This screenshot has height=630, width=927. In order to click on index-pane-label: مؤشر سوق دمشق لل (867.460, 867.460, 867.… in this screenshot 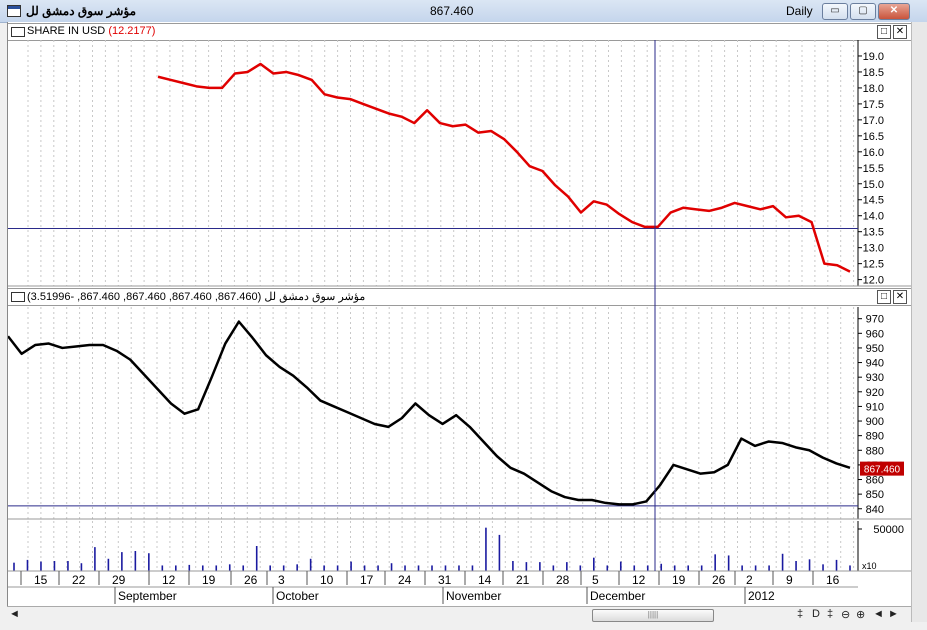, I will do `click(196, 297)`.